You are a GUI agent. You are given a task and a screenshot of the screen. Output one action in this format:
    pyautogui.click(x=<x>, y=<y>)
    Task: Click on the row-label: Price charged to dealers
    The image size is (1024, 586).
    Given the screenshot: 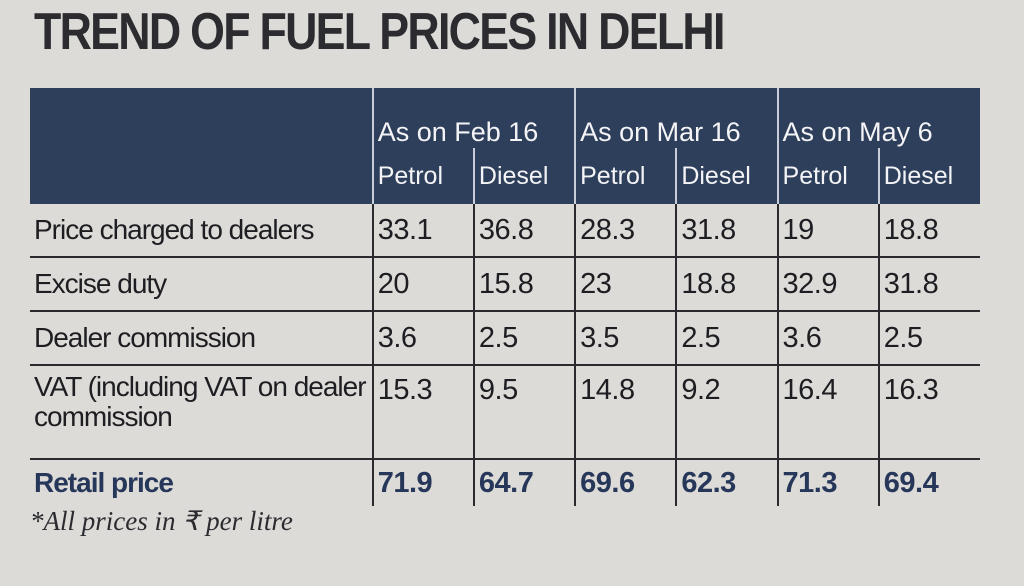 What is the action you would take?
    pyautogui.click(x=201, y=231)
    